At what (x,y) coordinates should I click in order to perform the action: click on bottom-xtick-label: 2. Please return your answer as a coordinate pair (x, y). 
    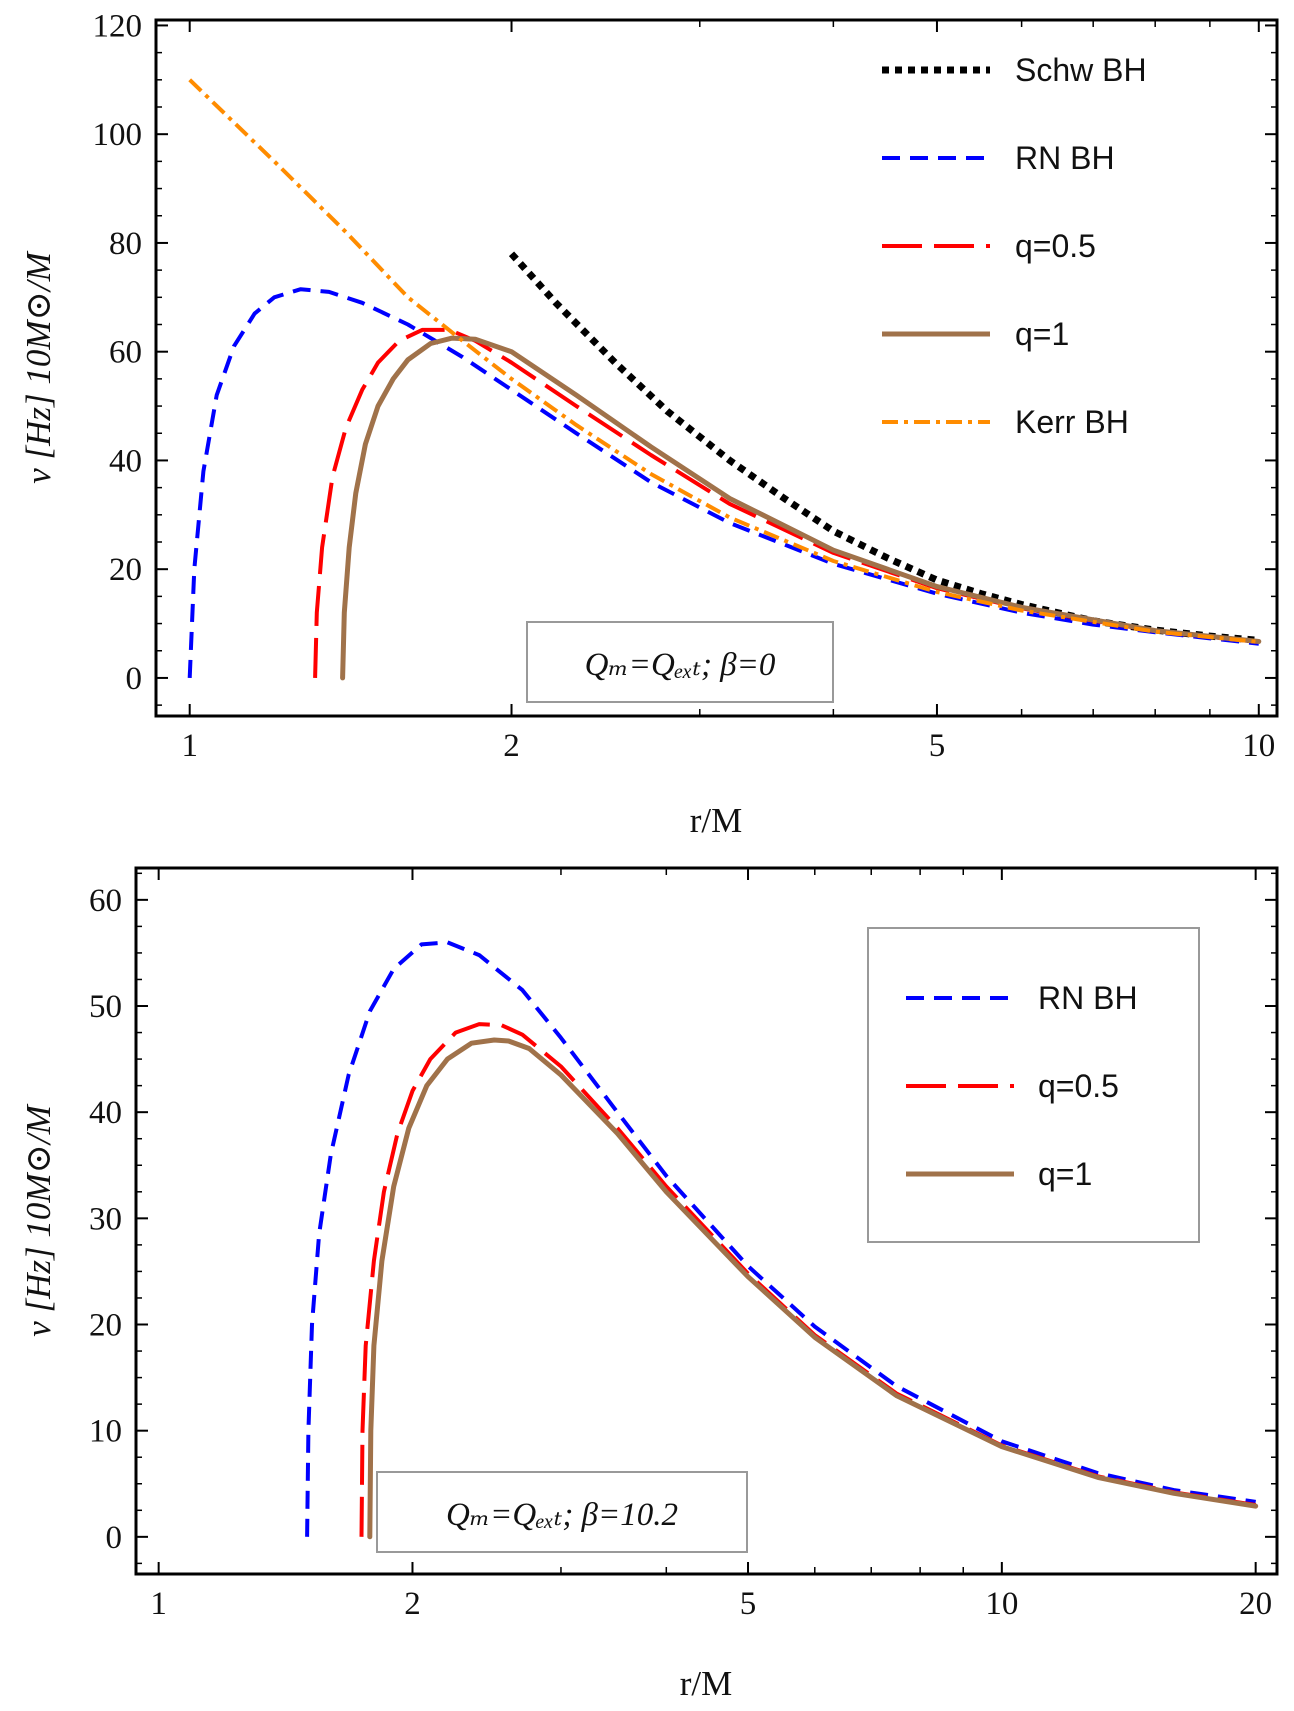
    Looking at the image, I should click on (412, 1604).